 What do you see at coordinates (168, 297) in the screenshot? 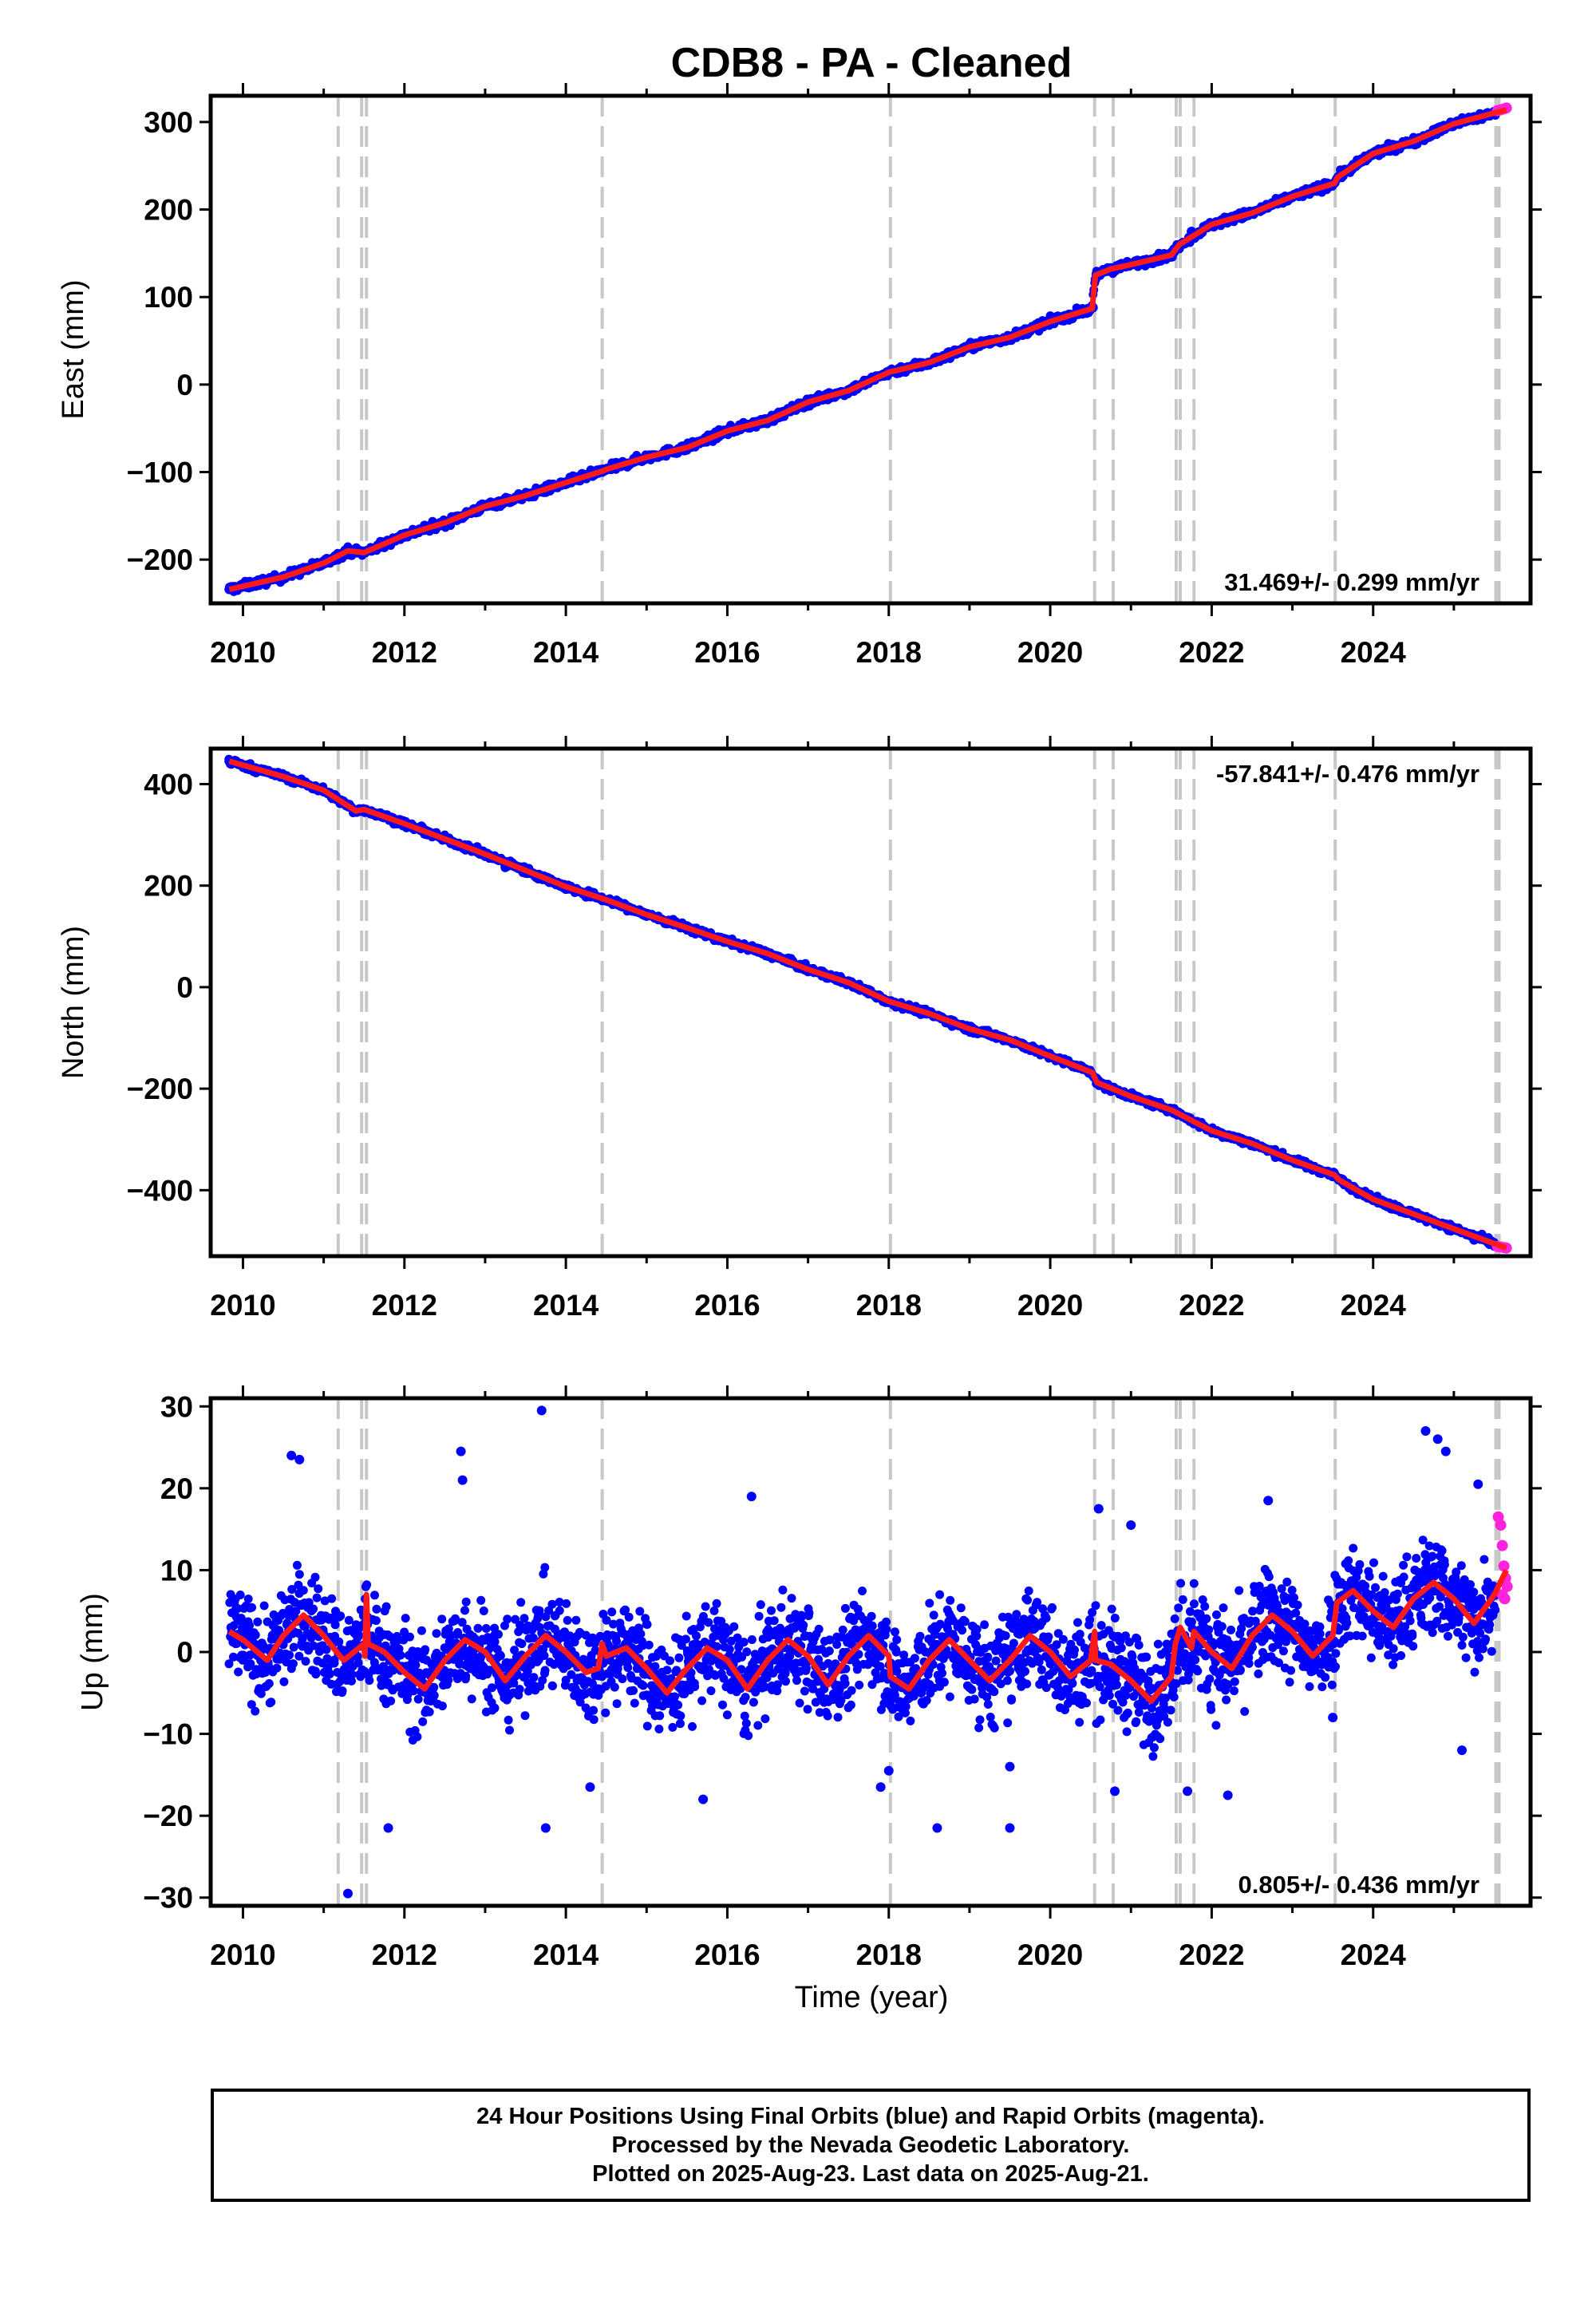
I see `y-tick-label: 100` at bounding box center [168, 297].